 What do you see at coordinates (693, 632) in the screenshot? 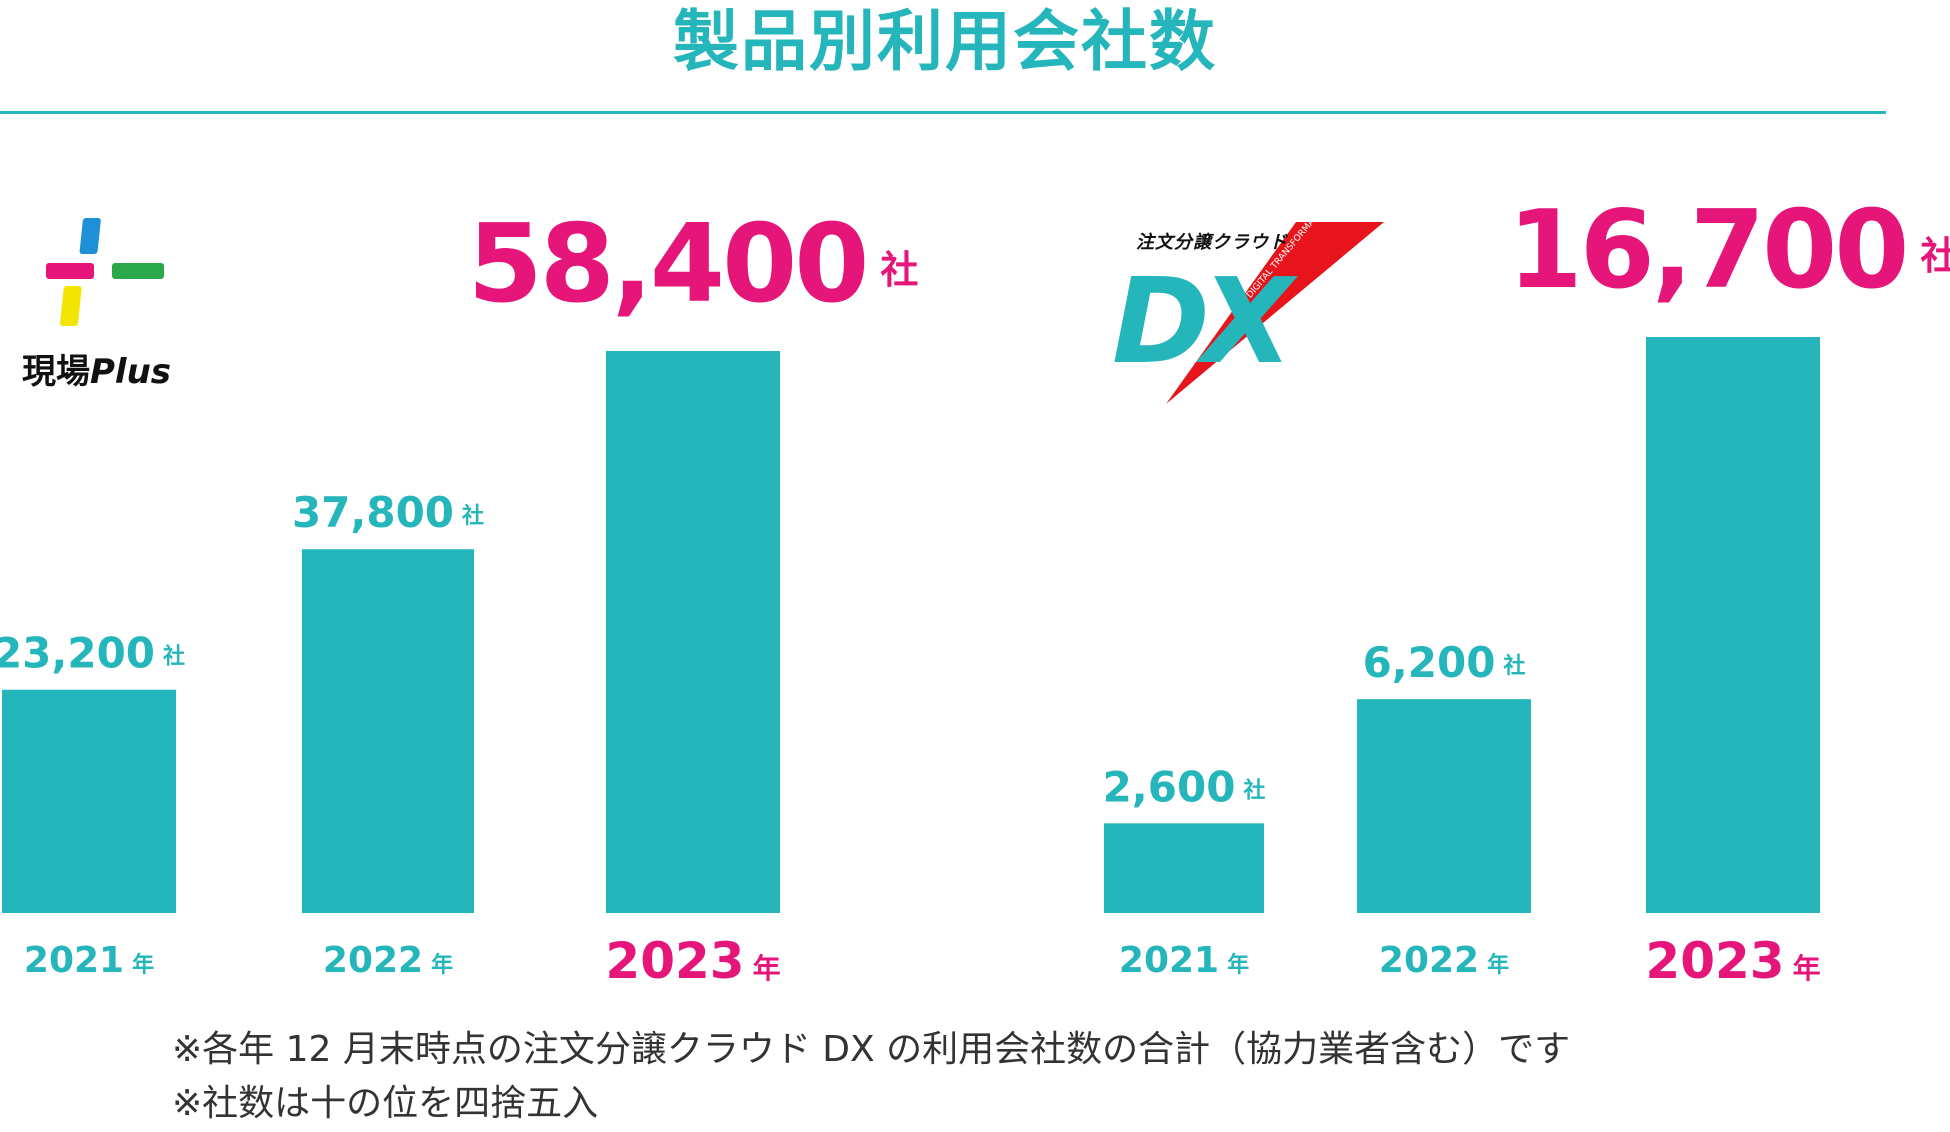
I see `genba-bar-2023` at bounding box center [693, 632].